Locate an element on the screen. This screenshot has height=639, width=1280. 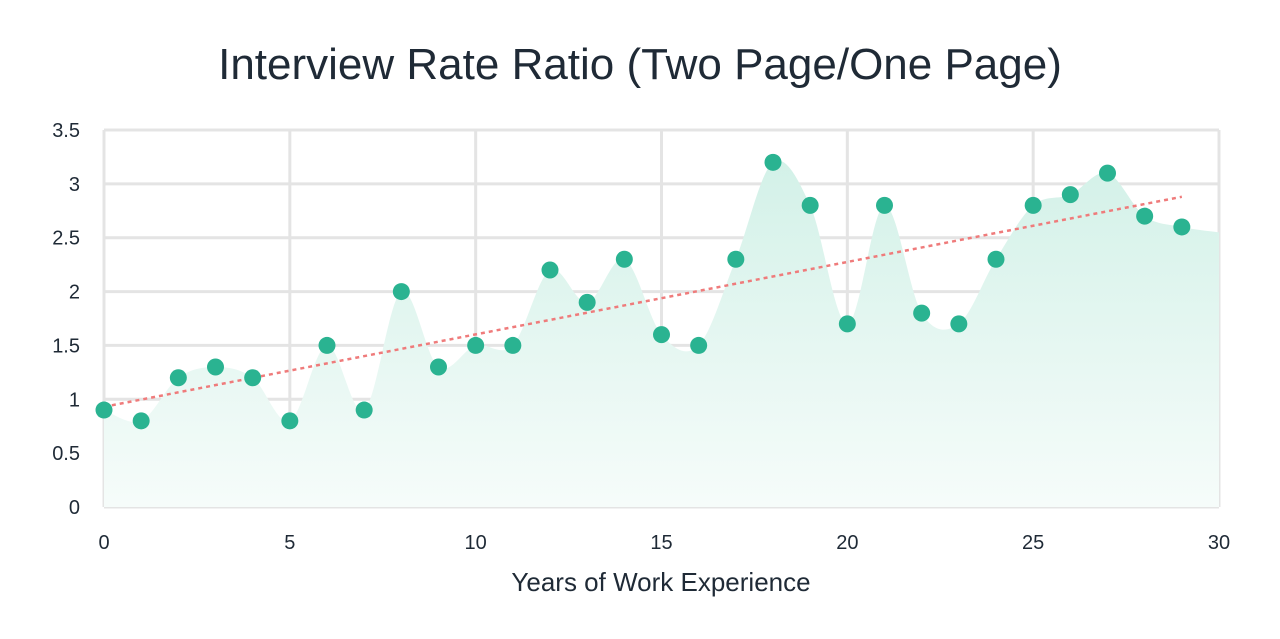
x-tick-label: 20 is located at coordinates (847, 543).